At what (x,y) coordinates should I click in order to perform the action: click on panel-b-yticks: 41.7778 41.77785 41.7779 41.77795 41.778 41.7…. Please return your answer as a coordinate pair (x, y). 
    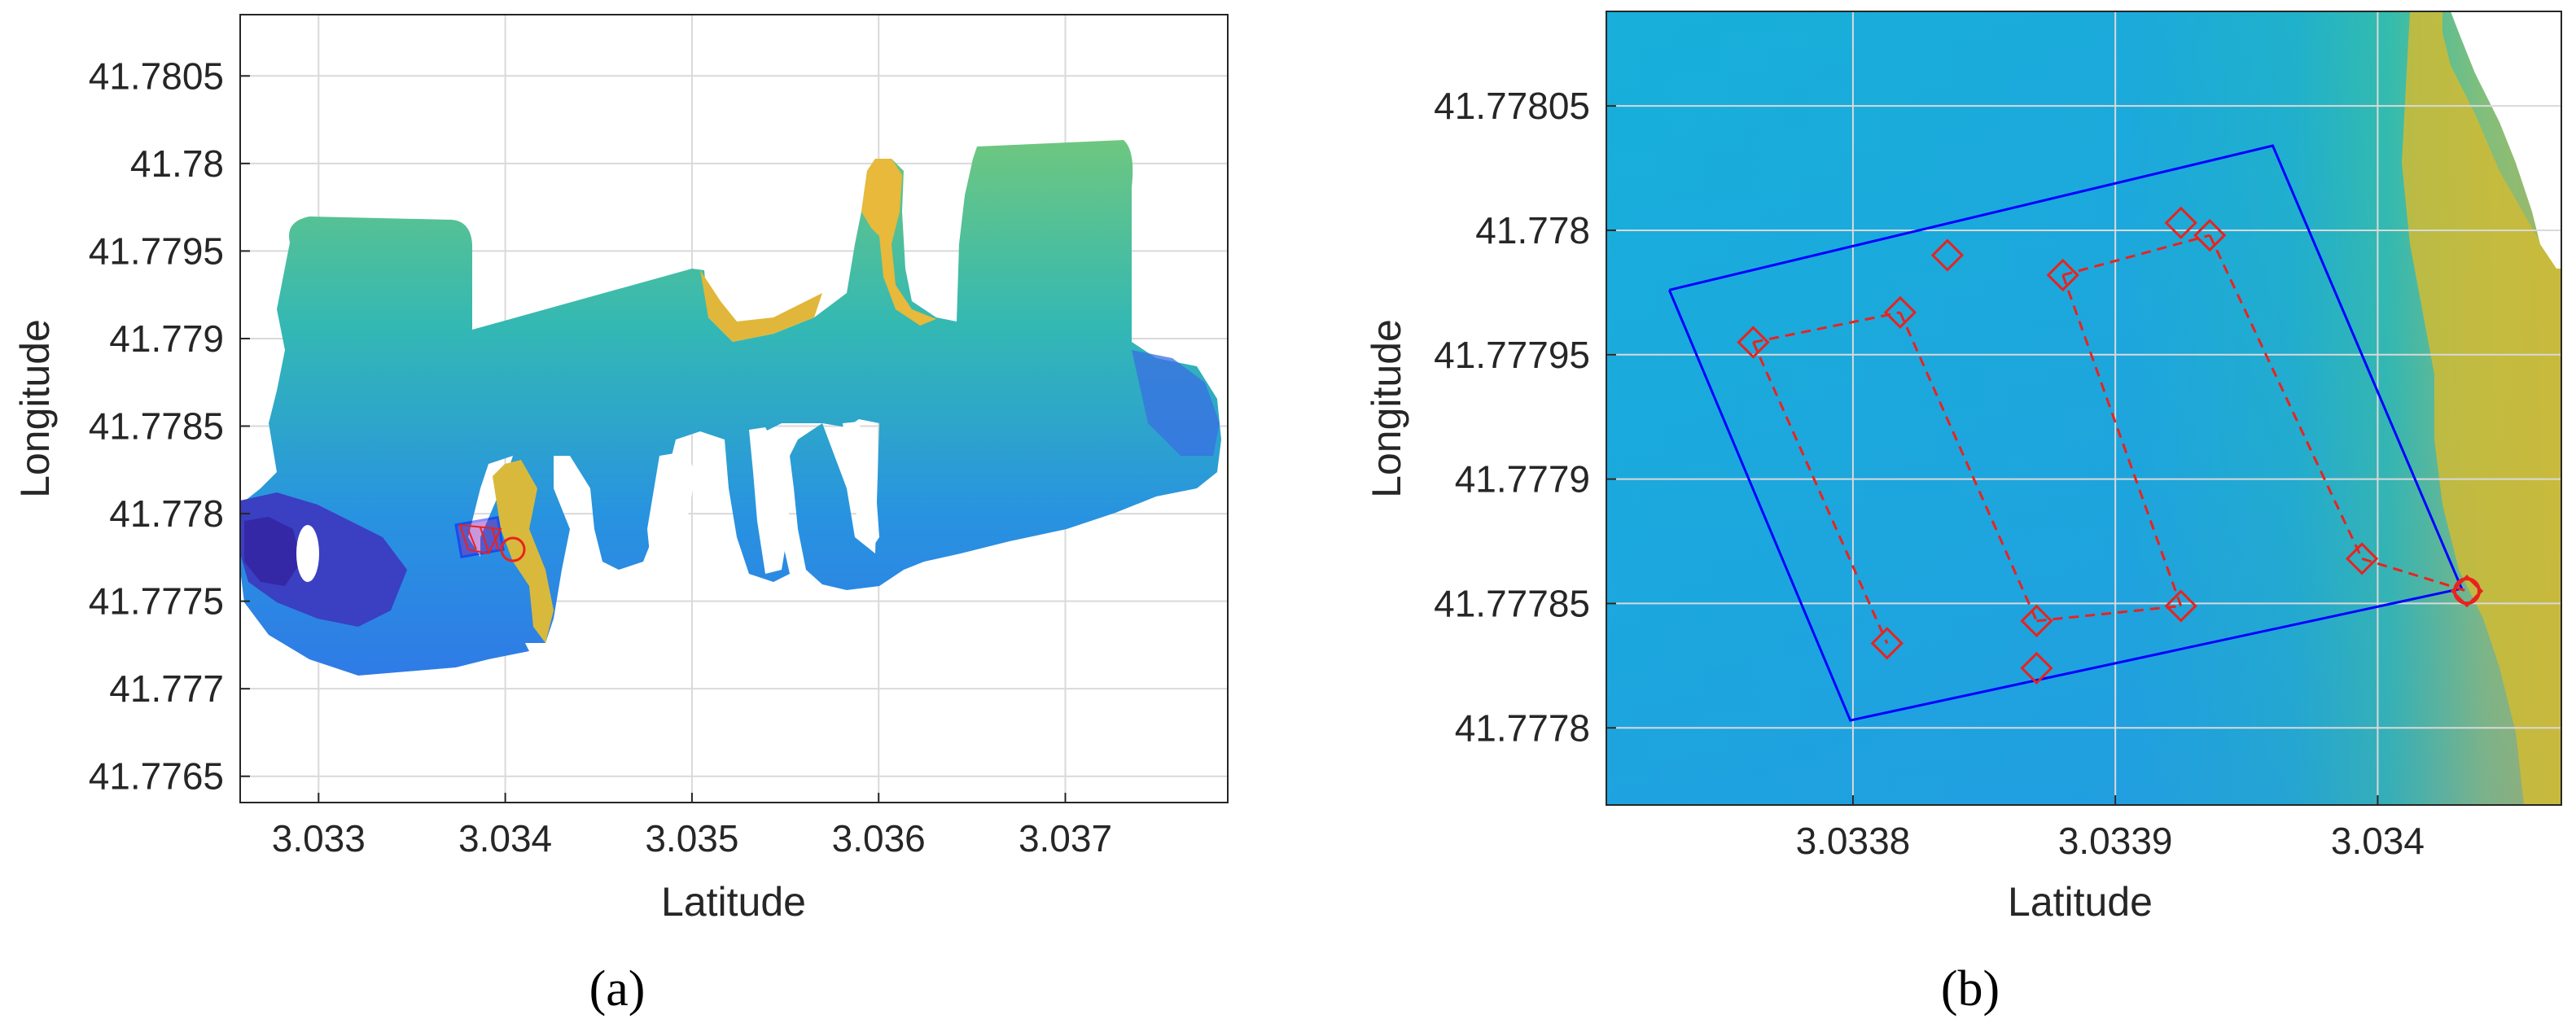
    Looking at the image, I should click on (1525, 417).